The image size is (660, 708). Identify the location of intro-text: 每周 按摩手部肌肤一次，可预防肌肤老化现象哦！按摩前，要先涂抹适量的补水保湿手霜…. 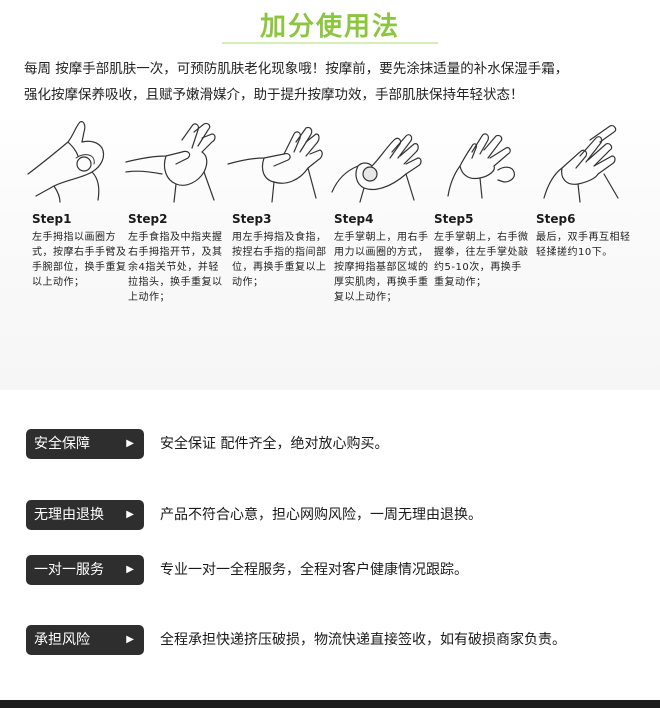
(334, 82).